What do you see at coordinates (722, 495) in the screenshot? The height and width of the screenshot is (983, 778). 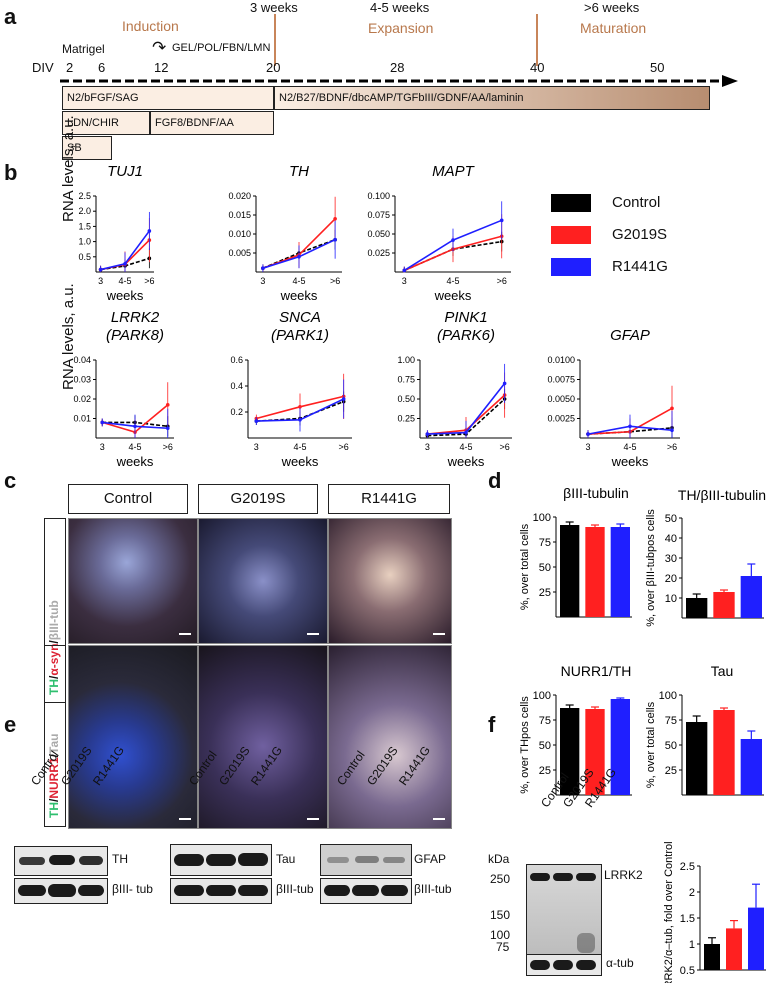 I see `bar-chart-1-title: TH/βIII-tubulin` at bounding box center [722, 495].